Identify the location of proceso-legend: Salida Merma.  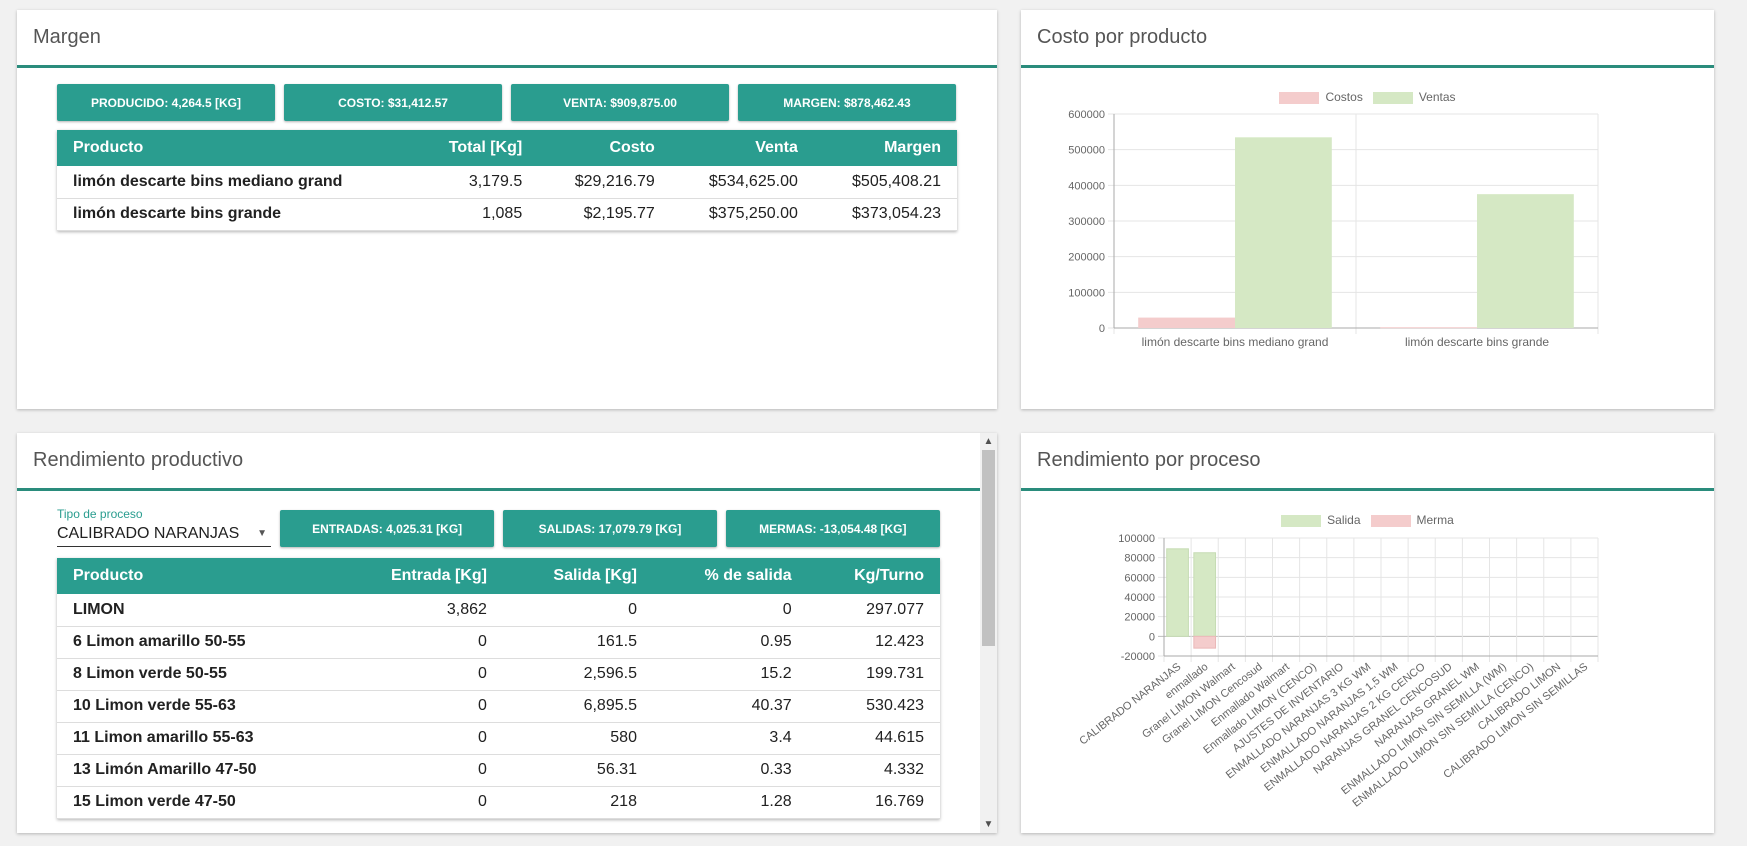
(1367, 520).